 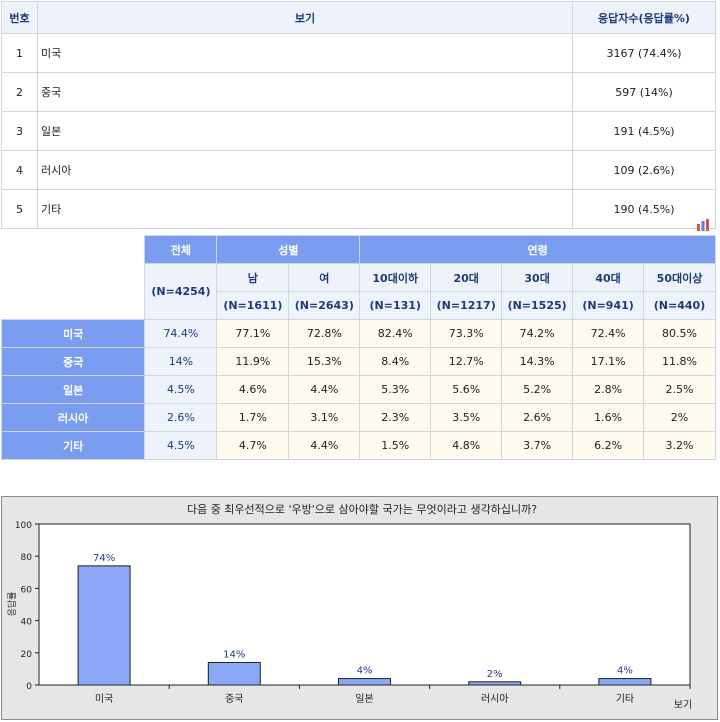 I want to click on y-tick-label: 40, so click(x=27, y=623).